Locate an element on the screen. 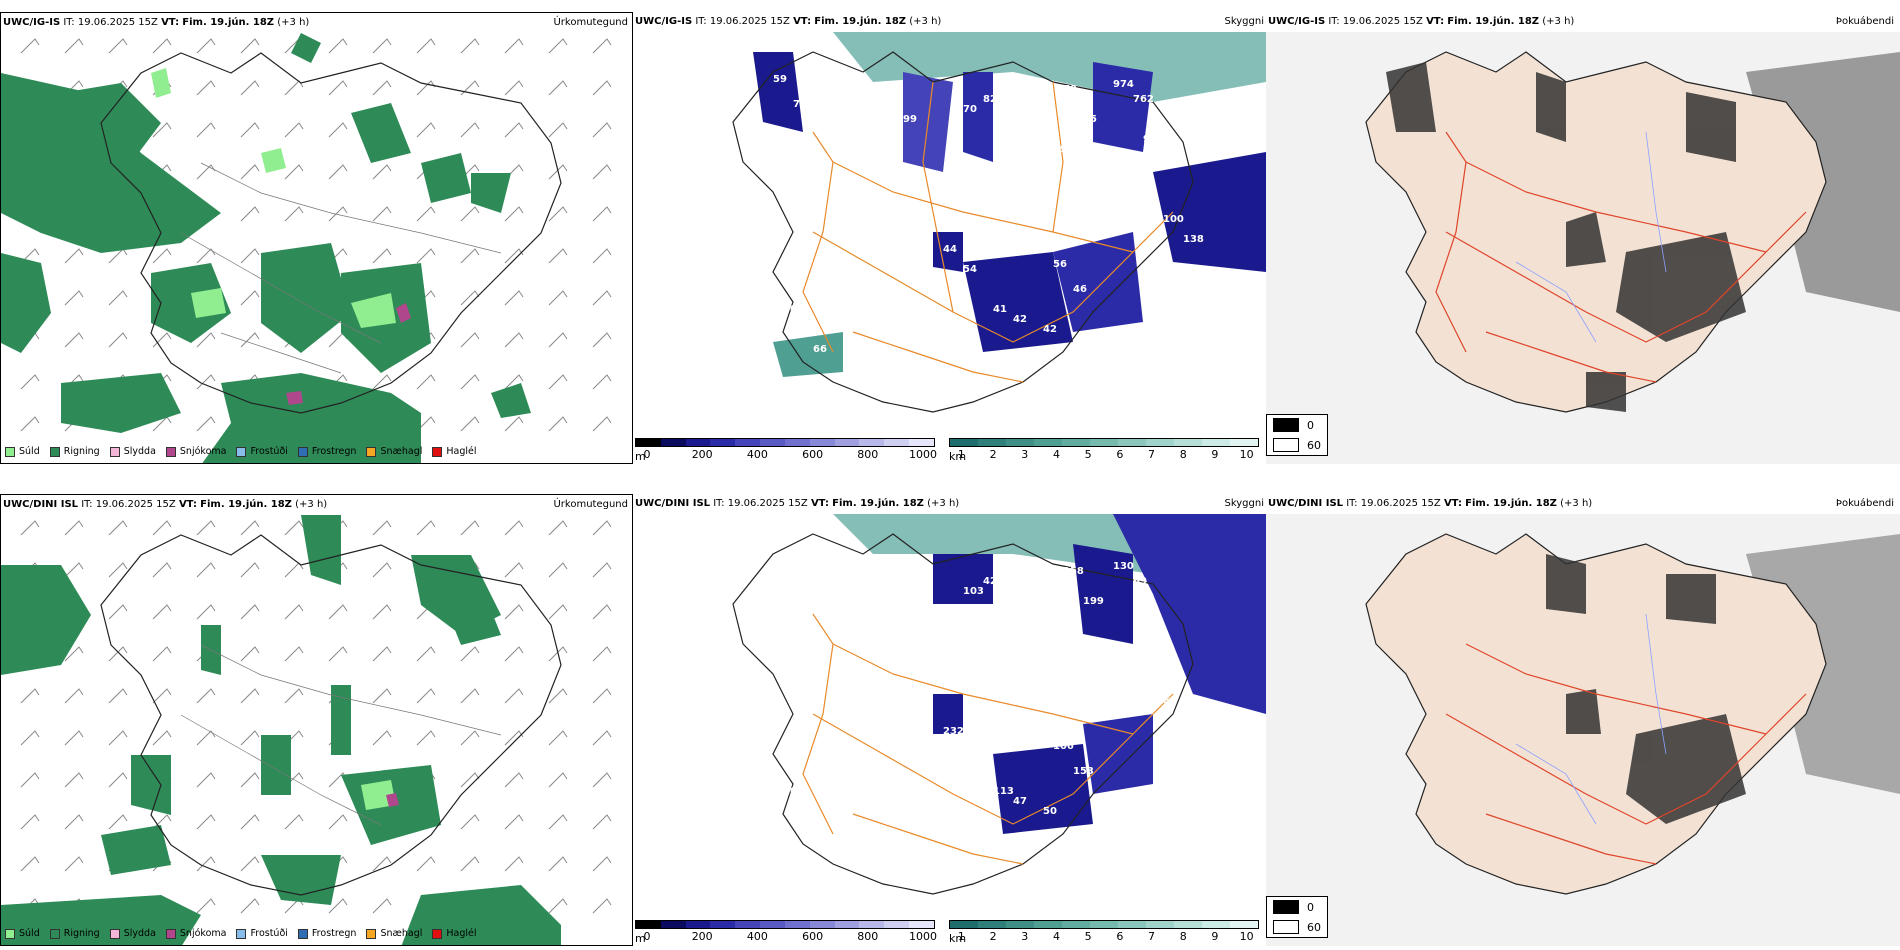 Image resolution: width=1900 pixels, height=950 pixels. visibility-label: 66 is located at coordinates (820, 349).